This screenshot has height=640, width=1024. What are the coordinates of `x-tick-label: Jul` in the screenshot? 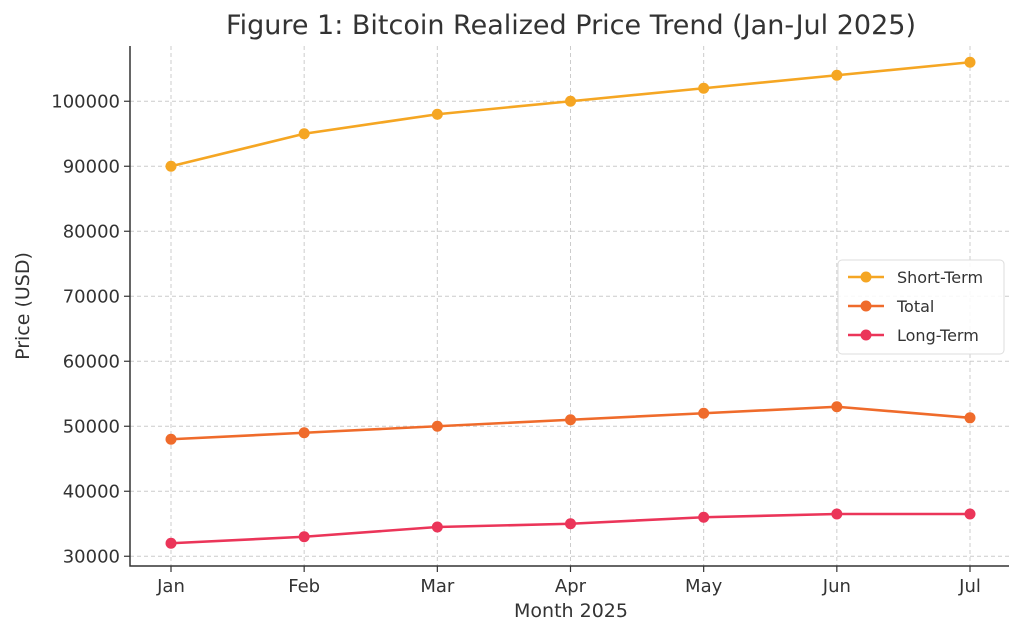 It's located at (969, 586).